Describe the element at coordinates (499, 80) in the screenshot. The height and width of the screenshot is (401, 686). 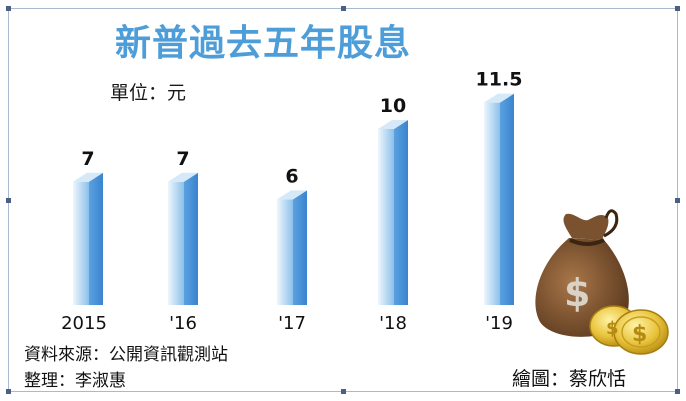
I see `bar-value-label: 11.5` at that location.